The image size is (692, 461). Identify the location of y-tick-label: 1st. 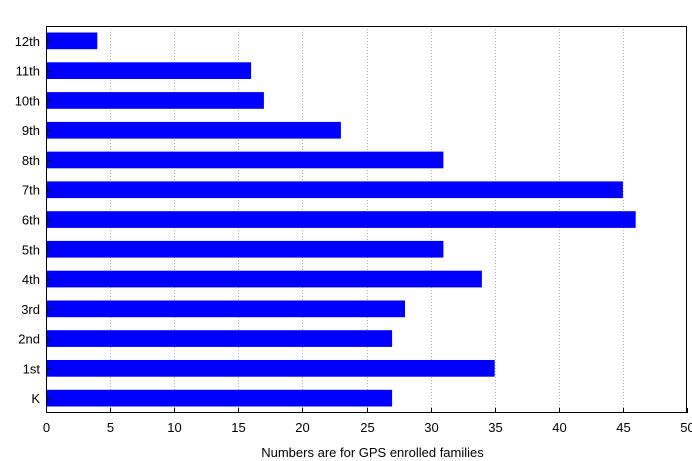
(32, 368).